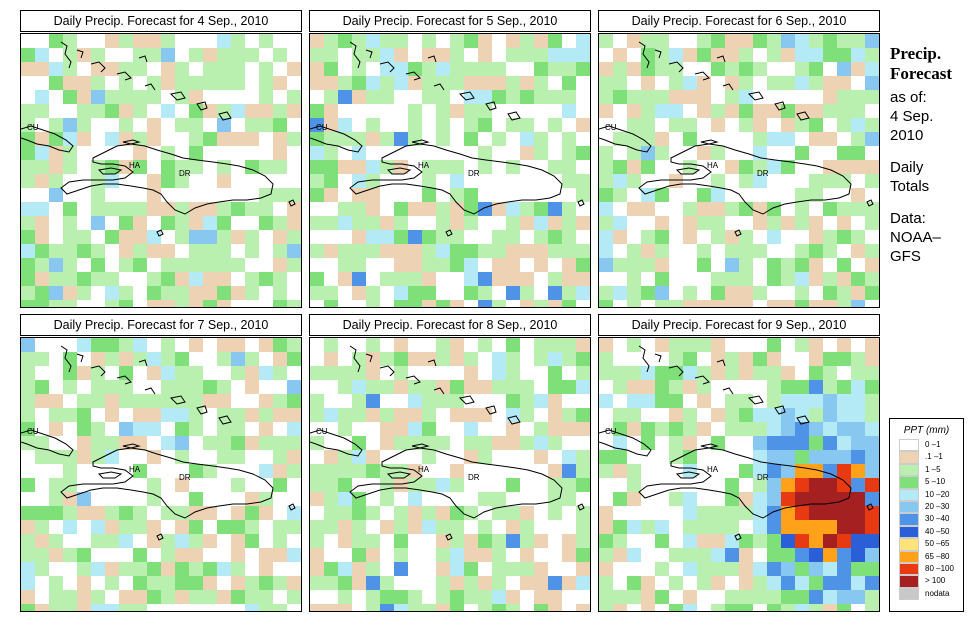 This screenshot has width=975, height=635. What do you see at coordinates (937, 506) in the screenshot?
I see `legend-label: 20 –30` at bounding box center [937, 506].